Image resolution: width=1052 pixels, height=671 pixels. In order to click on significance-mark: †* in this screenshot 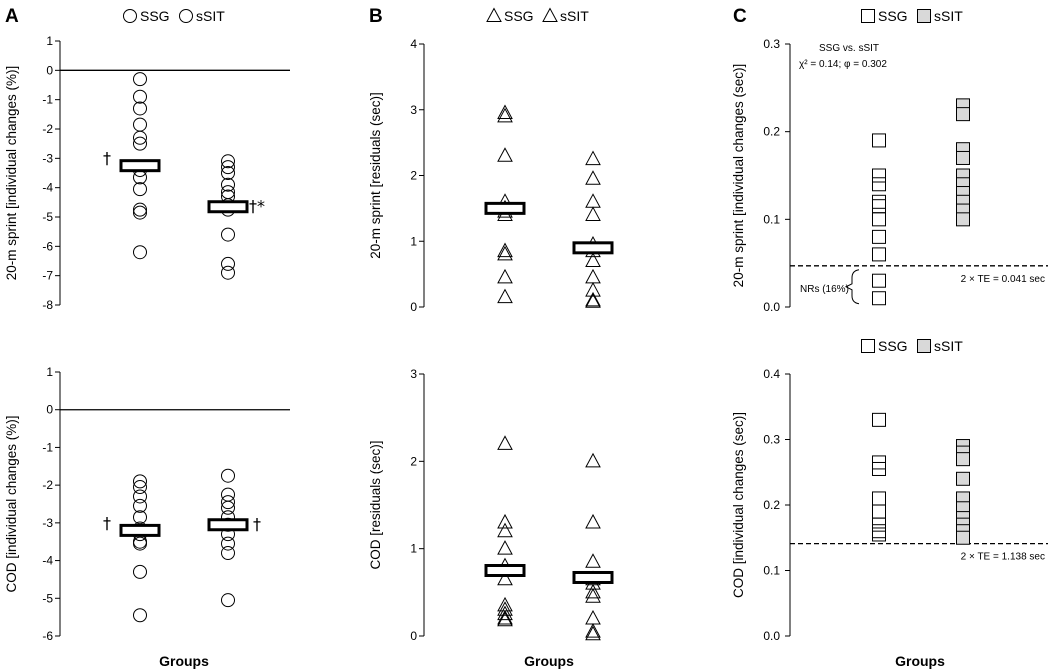, I will do `click(257, 206)`.